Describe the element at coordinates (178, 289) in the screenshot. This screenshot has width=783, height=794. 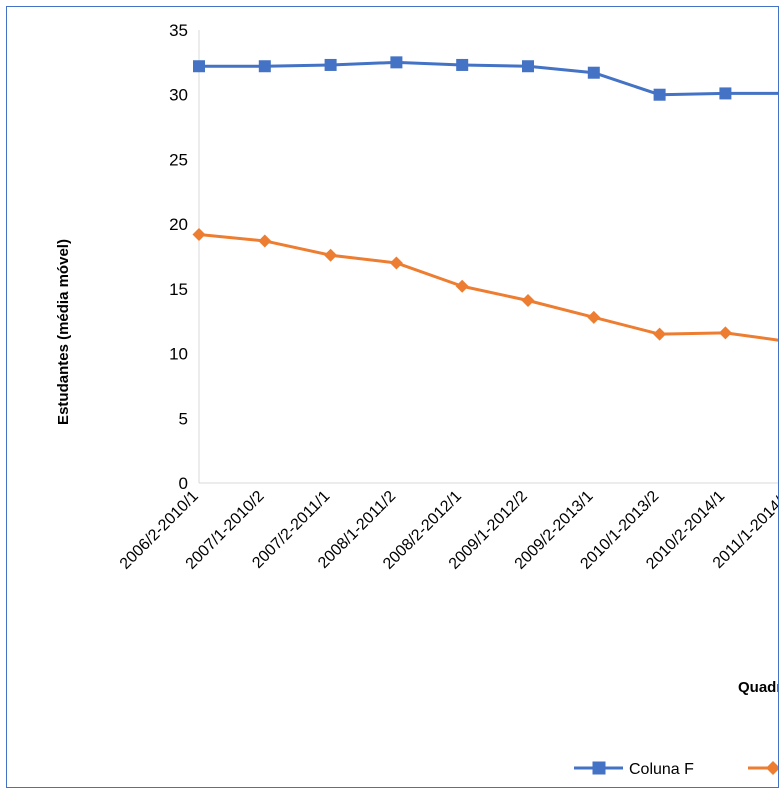
I see `y-tick-label: 15` at that location.